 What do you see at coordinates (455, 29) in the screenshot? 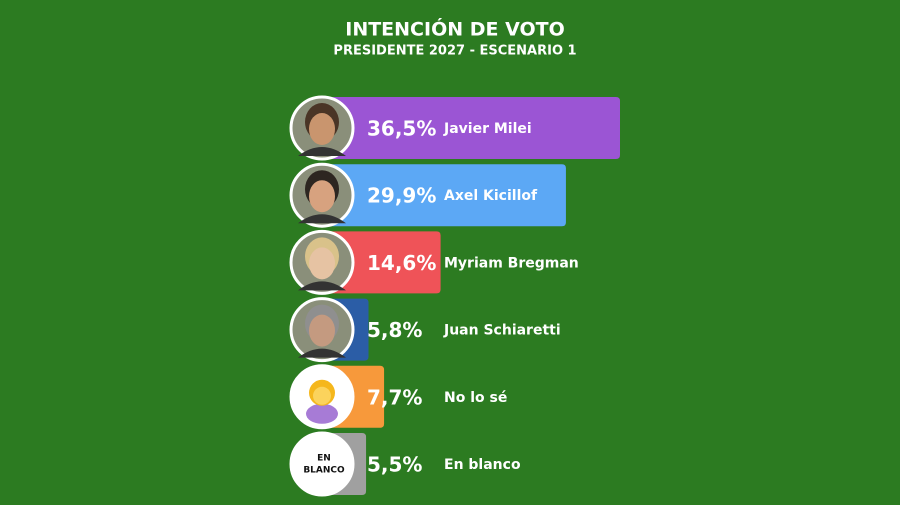
I see `chart-title: INTENCIÓN DE VOTO` at bounding box center [455, 29].